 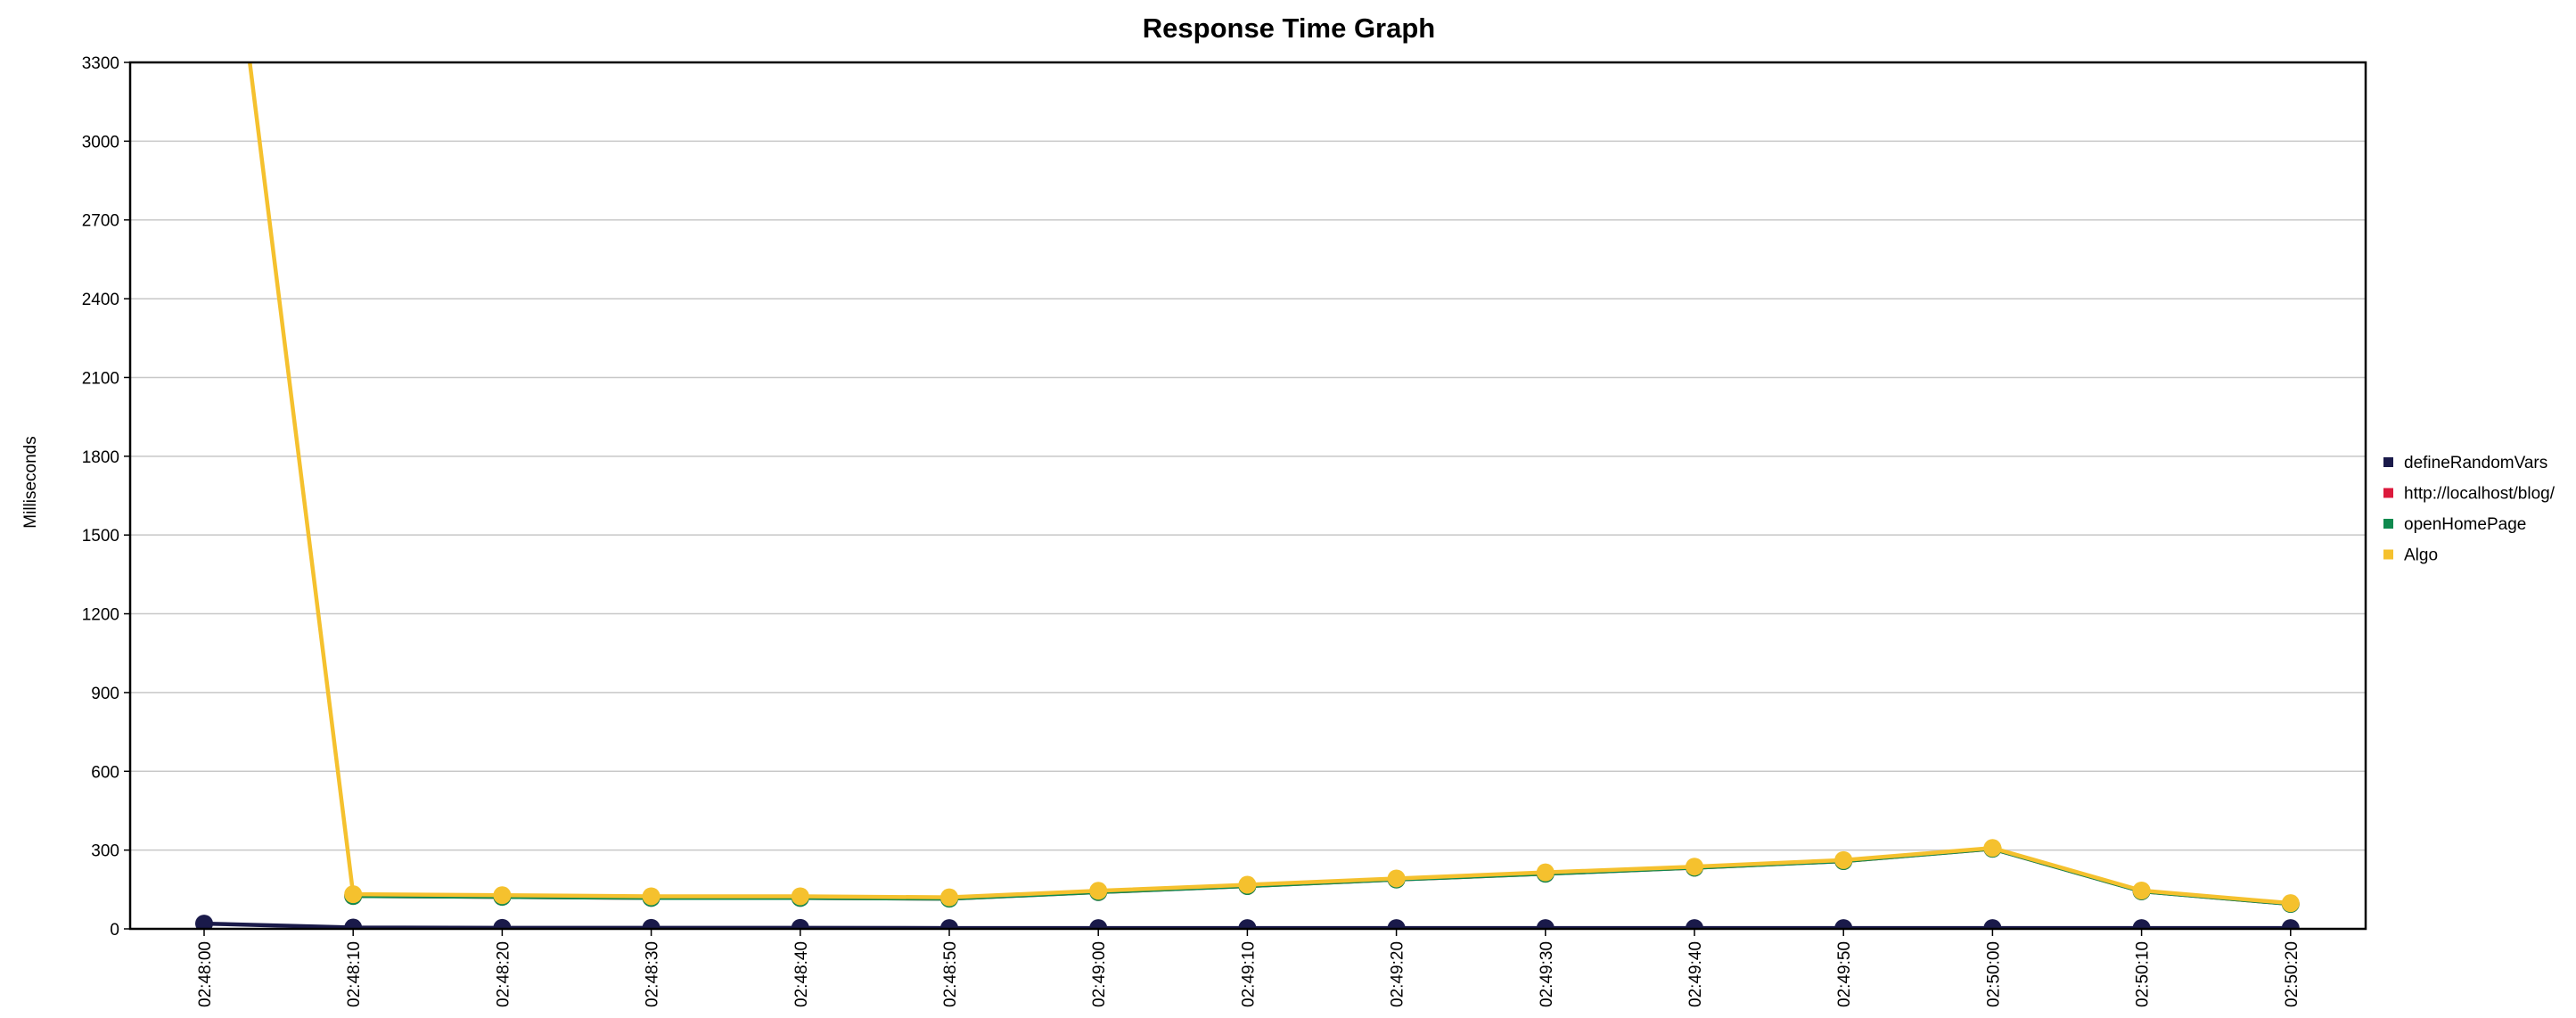 What do you see at coordinates (1099, 974) in the screenshot?
I see `x-tick-label: 02:49:00` at bounding box center [1099, 974].